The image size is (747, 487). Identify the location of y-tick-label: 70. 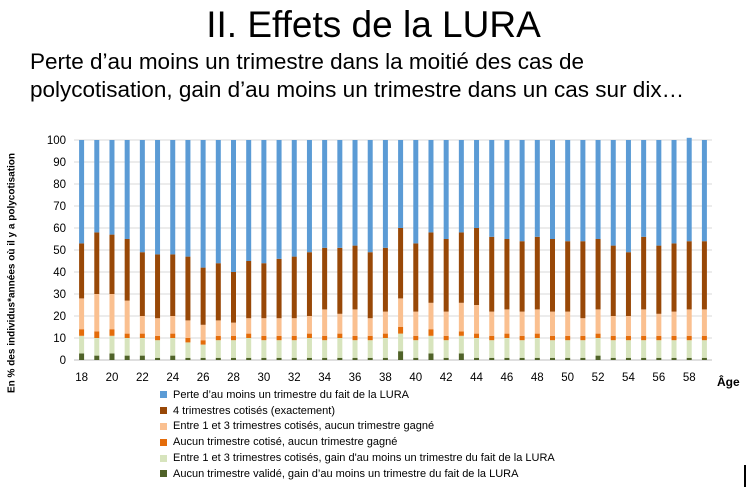
(59, 207).